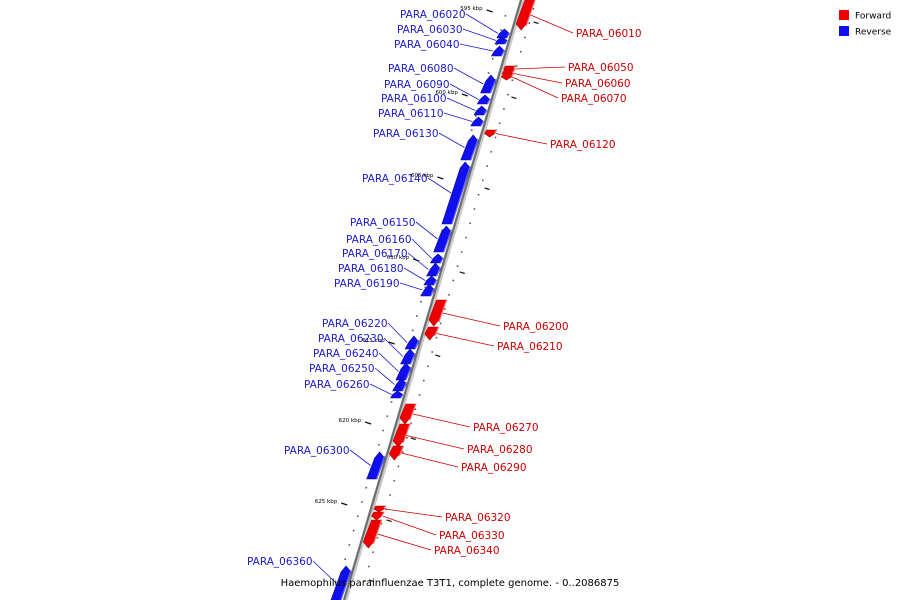 This screenshot has height=600, width=900. I want to click on gene-label: PARA_06160, so click(379, 240).